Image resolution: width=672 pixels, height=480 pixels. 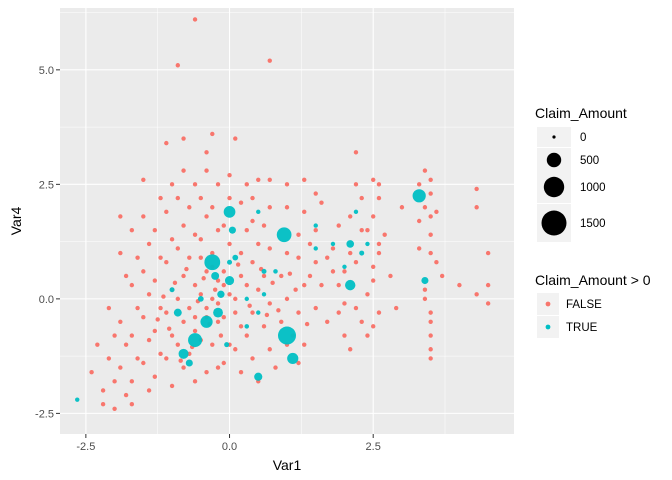 What do you see at coordinates (44, 414) in the screenshot?
I see `y-tick-label: -2.5` at bounding box center [44, 414].